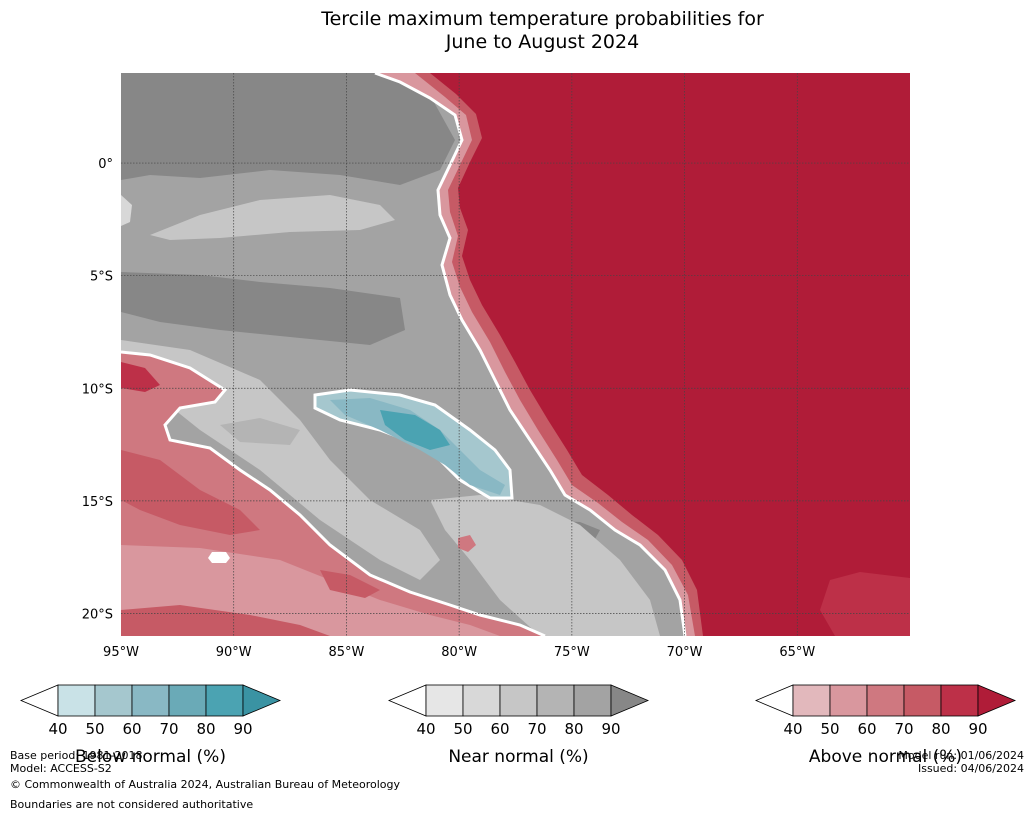 Image resolution: width=1035 pixels, height=816 pixels. Describe the element at coordinates (865, 604) in the screenshot. I see `above-normal-80-patch-southeast` at that location.